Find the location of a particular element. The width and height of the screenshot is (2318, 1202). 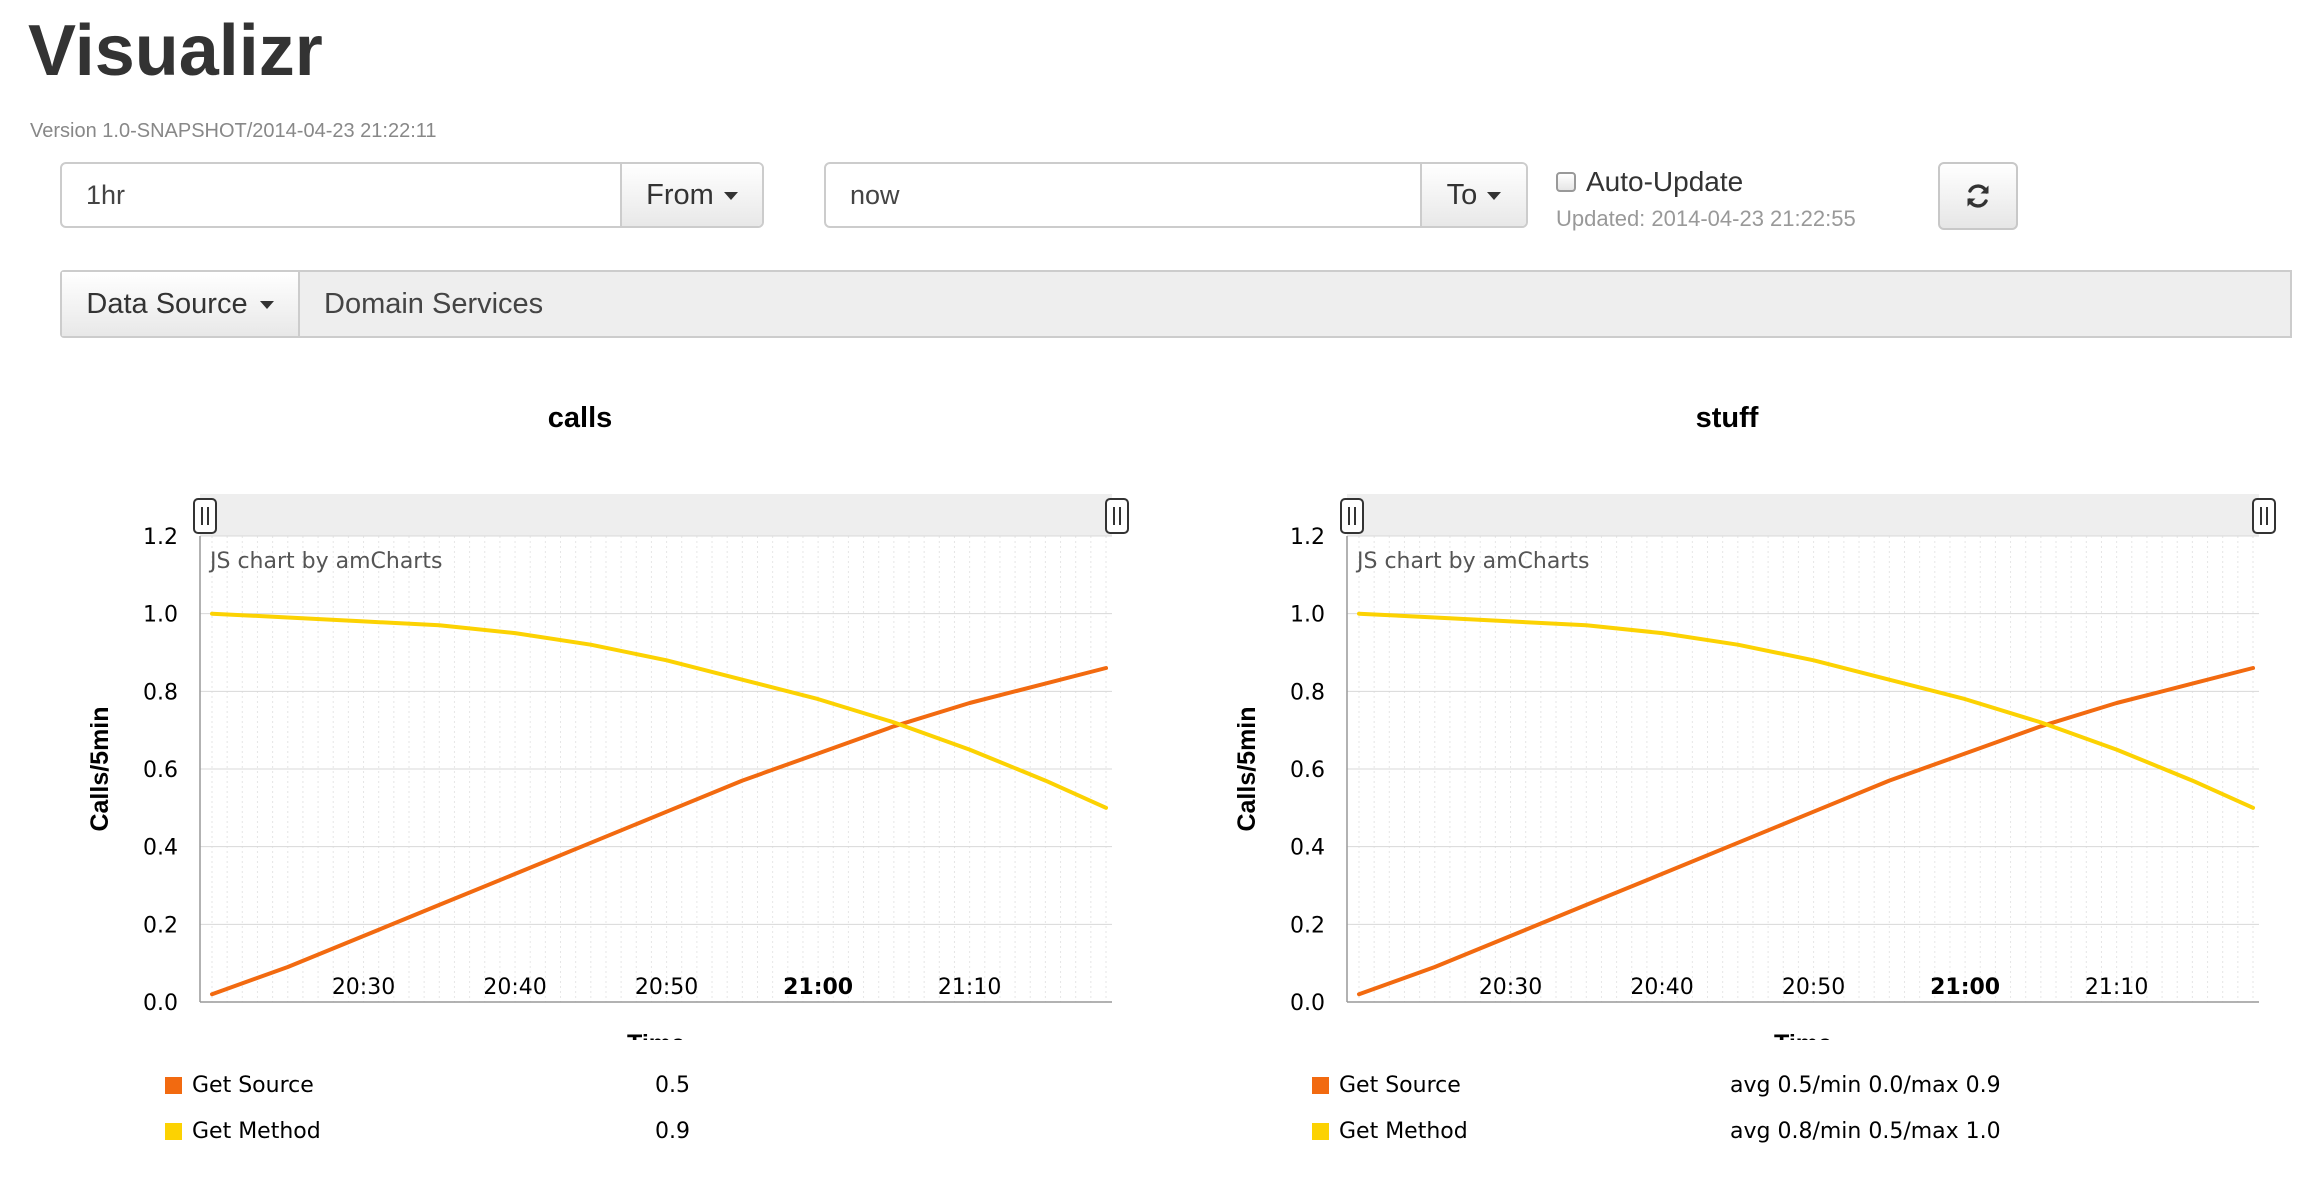

auto-update-panel: Auto-Update Updated: 2014-04-23 21:22:55 is located at coordinates (1706, 199).